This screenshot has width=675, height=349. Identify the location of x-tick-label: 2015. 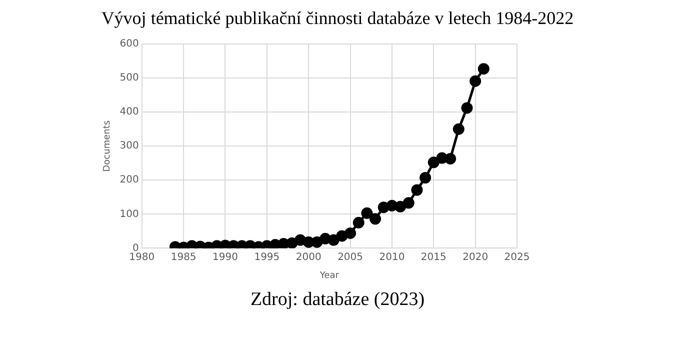
(433, 257).